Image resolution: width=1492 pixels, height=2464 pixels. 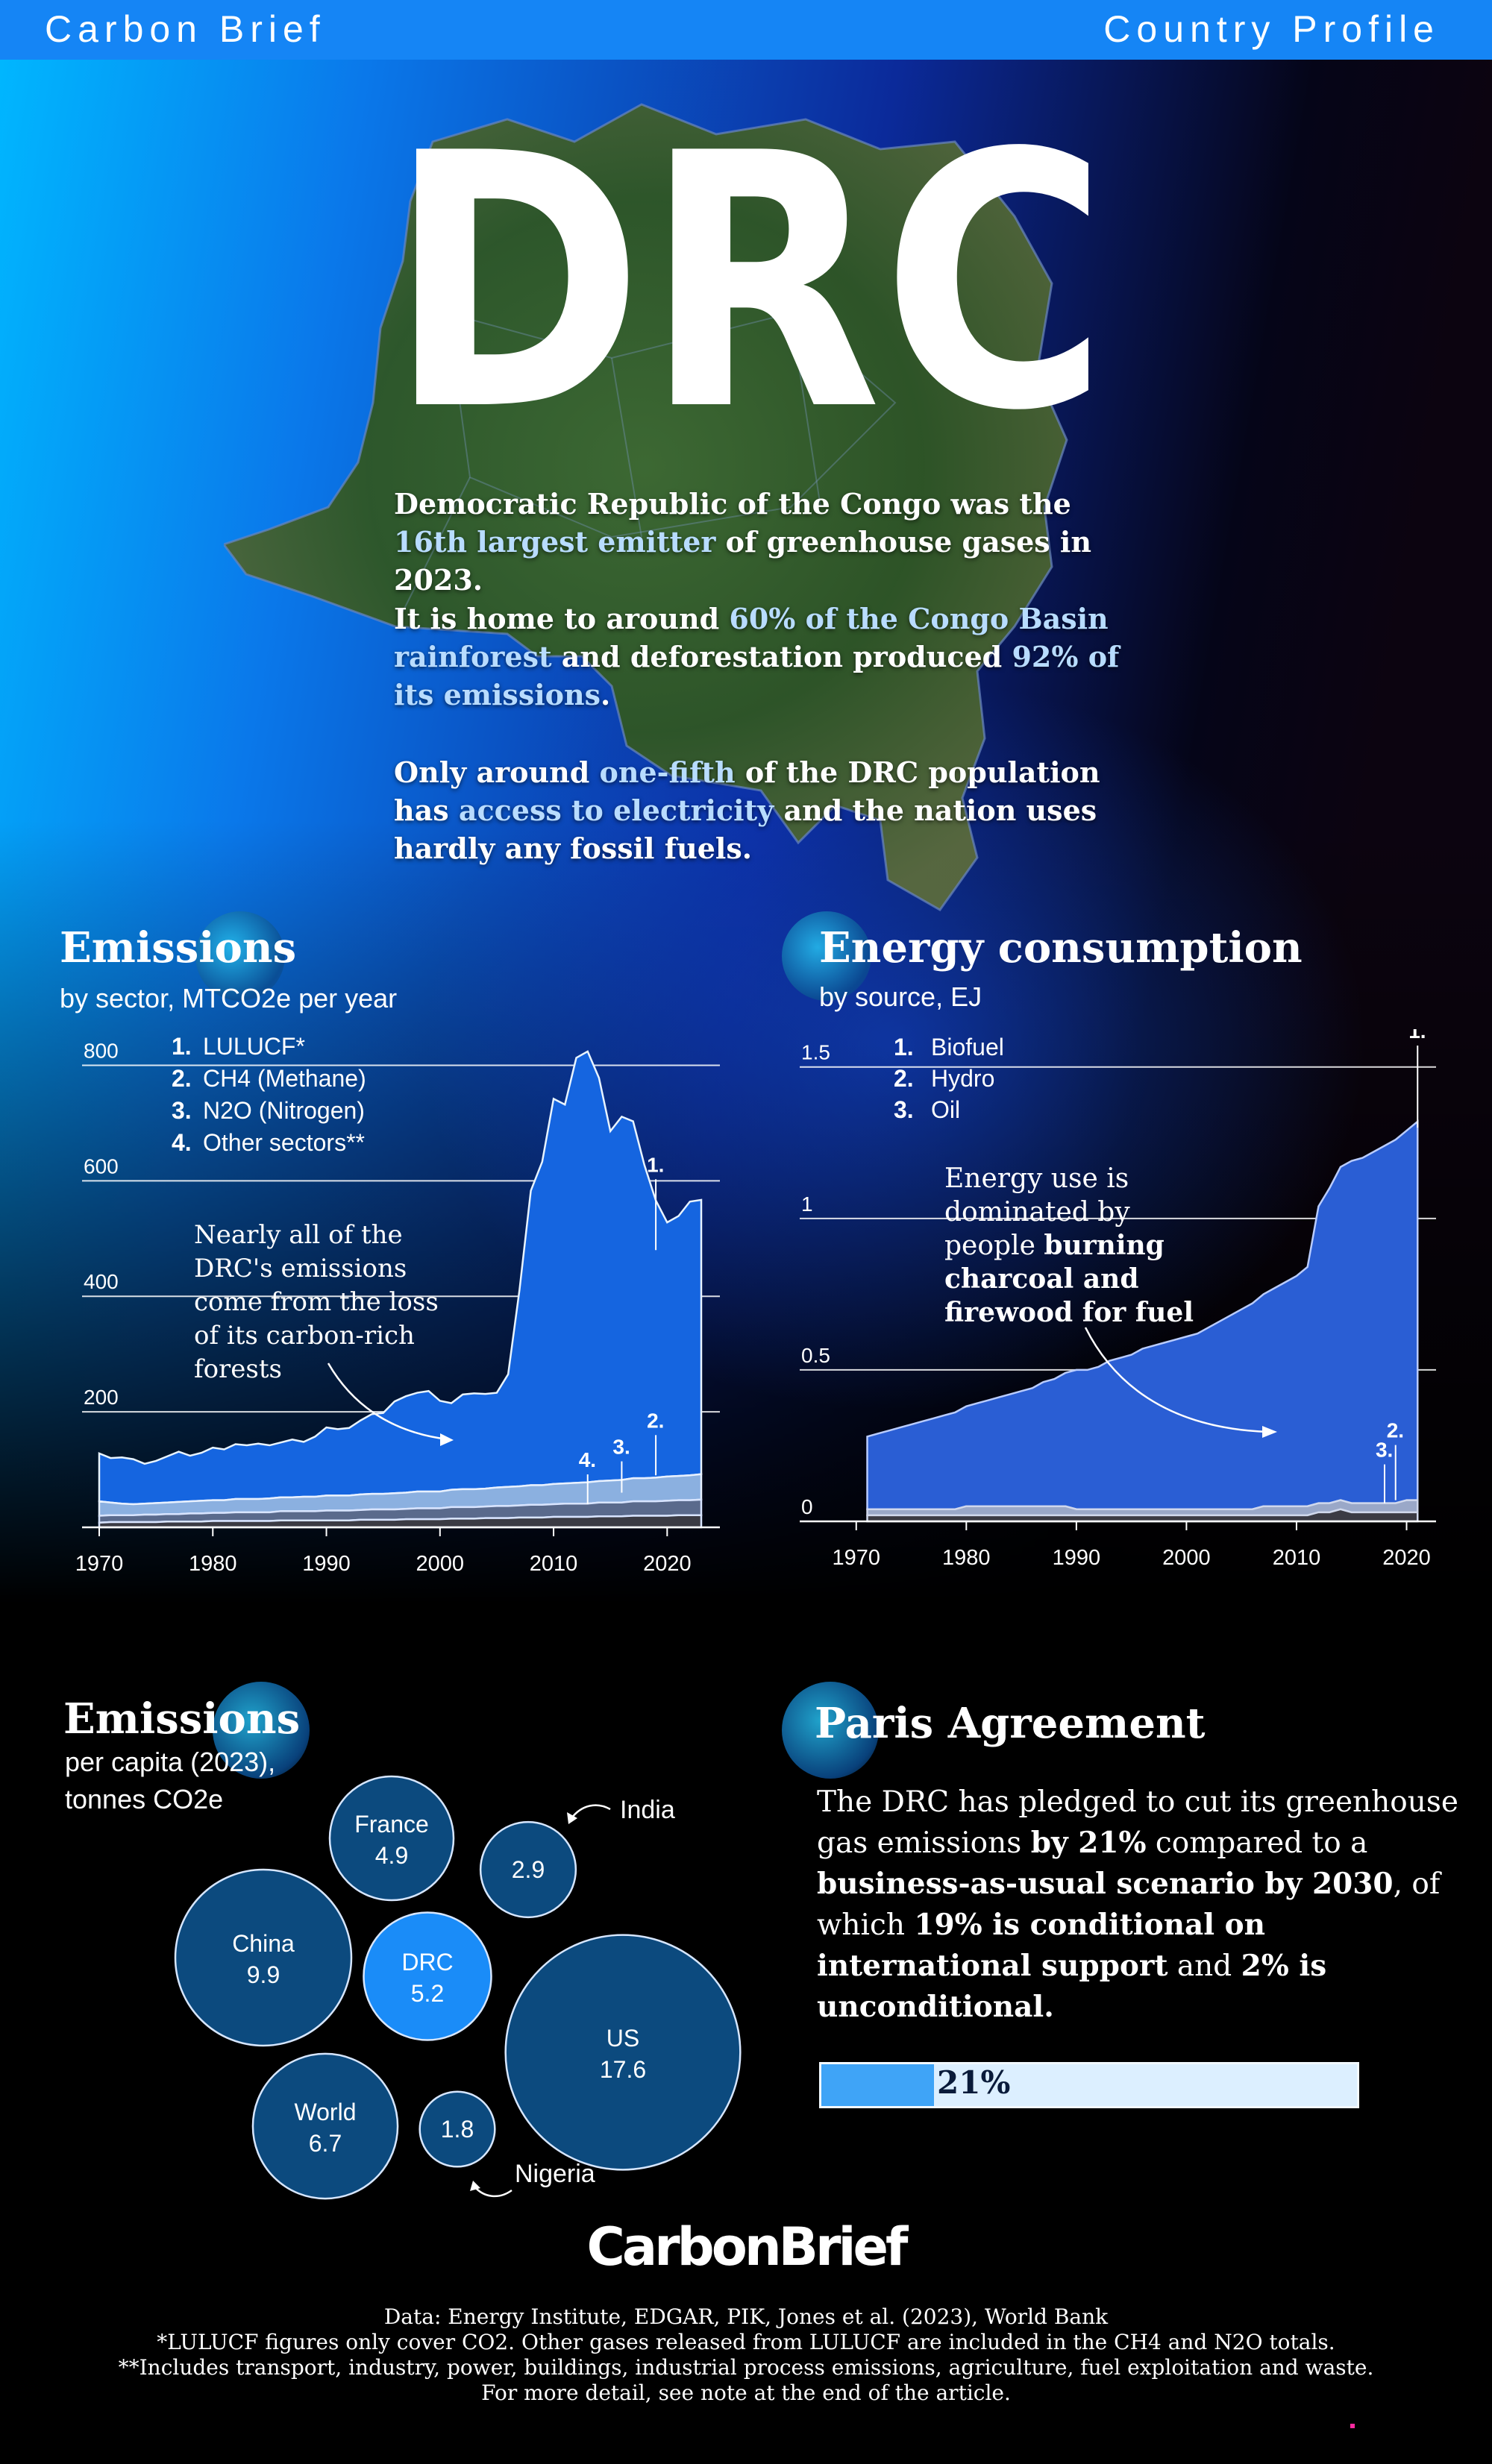 I want to click on intro-text: of greenhouse gases in 2023., so click(x=742, y=561).